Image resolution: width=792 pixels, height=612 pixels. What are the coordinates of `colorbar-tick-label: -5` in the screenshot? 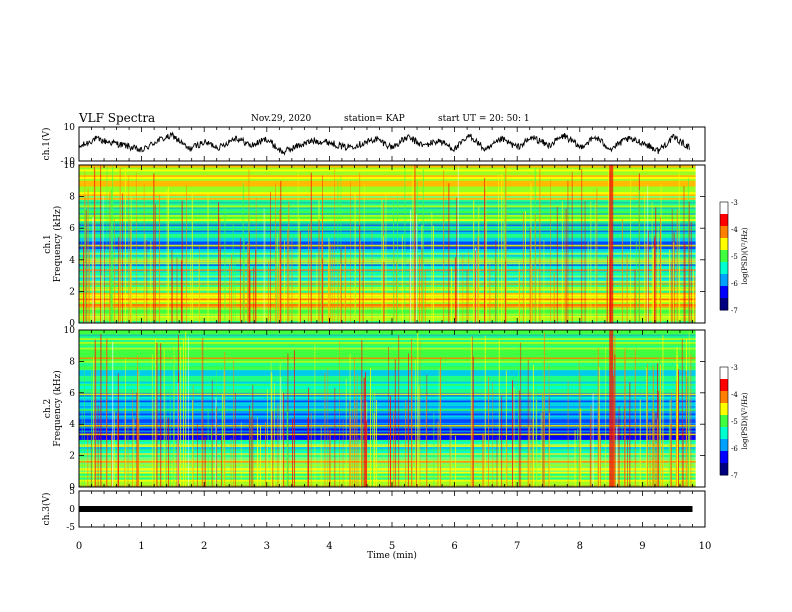 It's located at (734, 257).